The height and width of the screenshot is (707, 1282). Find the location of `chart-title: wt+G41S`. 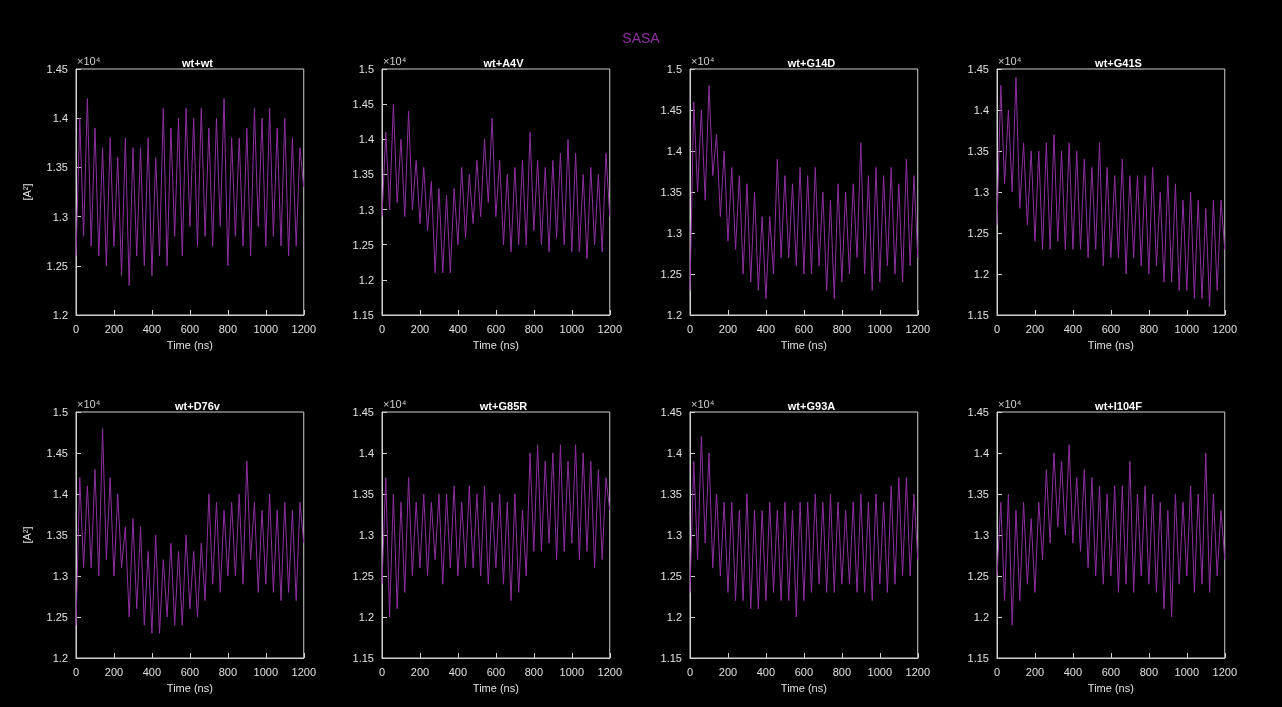

chart-title: wt+G41S is located at coordinates (1118, 62).